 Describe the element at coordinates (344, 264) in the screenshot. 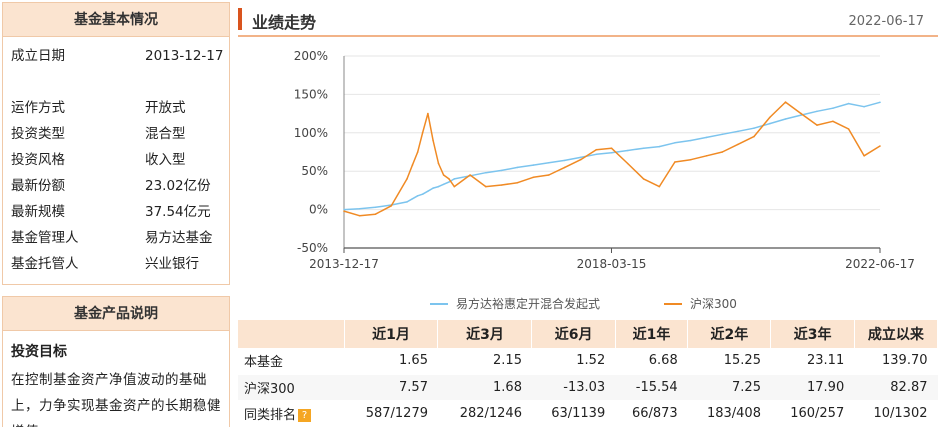

I see `x-tick-label: 2013-12-17` at that location.